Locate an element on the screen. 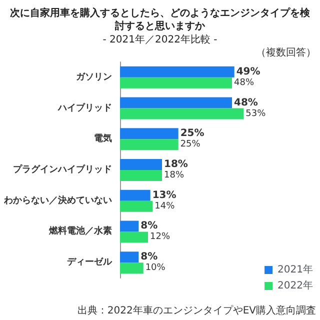  y-tick-label: わからない／決めていない is located at coordinates (57, 200).